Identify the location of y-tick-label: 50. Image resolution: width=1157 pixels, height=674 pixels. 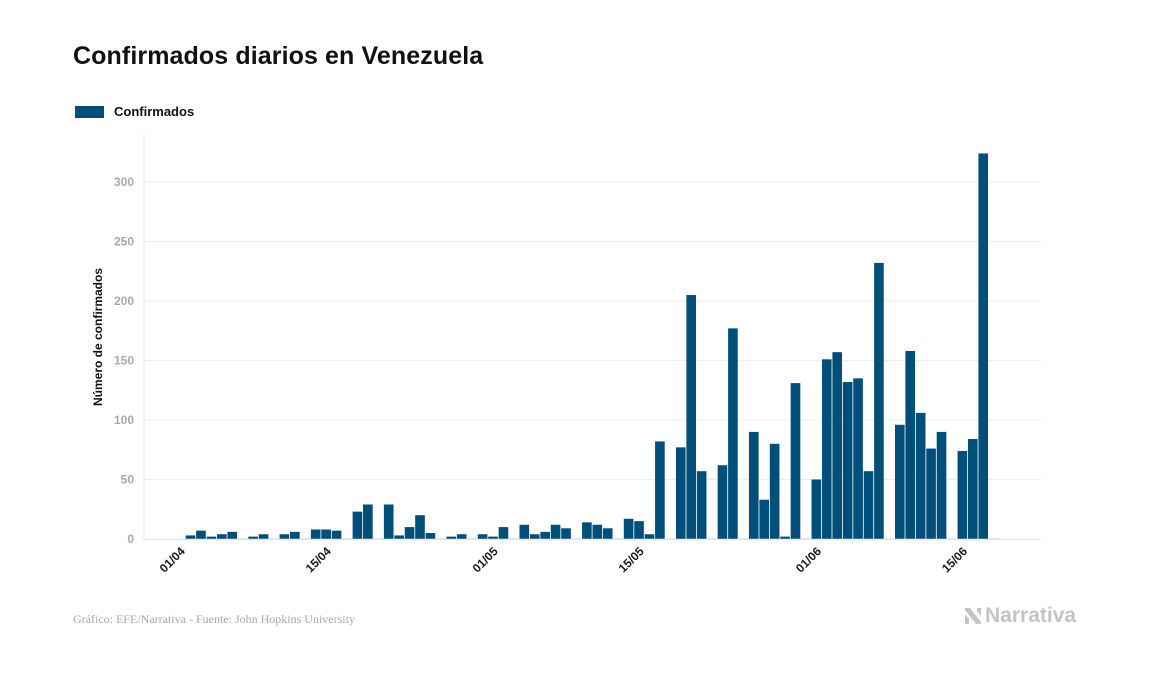
(128, 480).